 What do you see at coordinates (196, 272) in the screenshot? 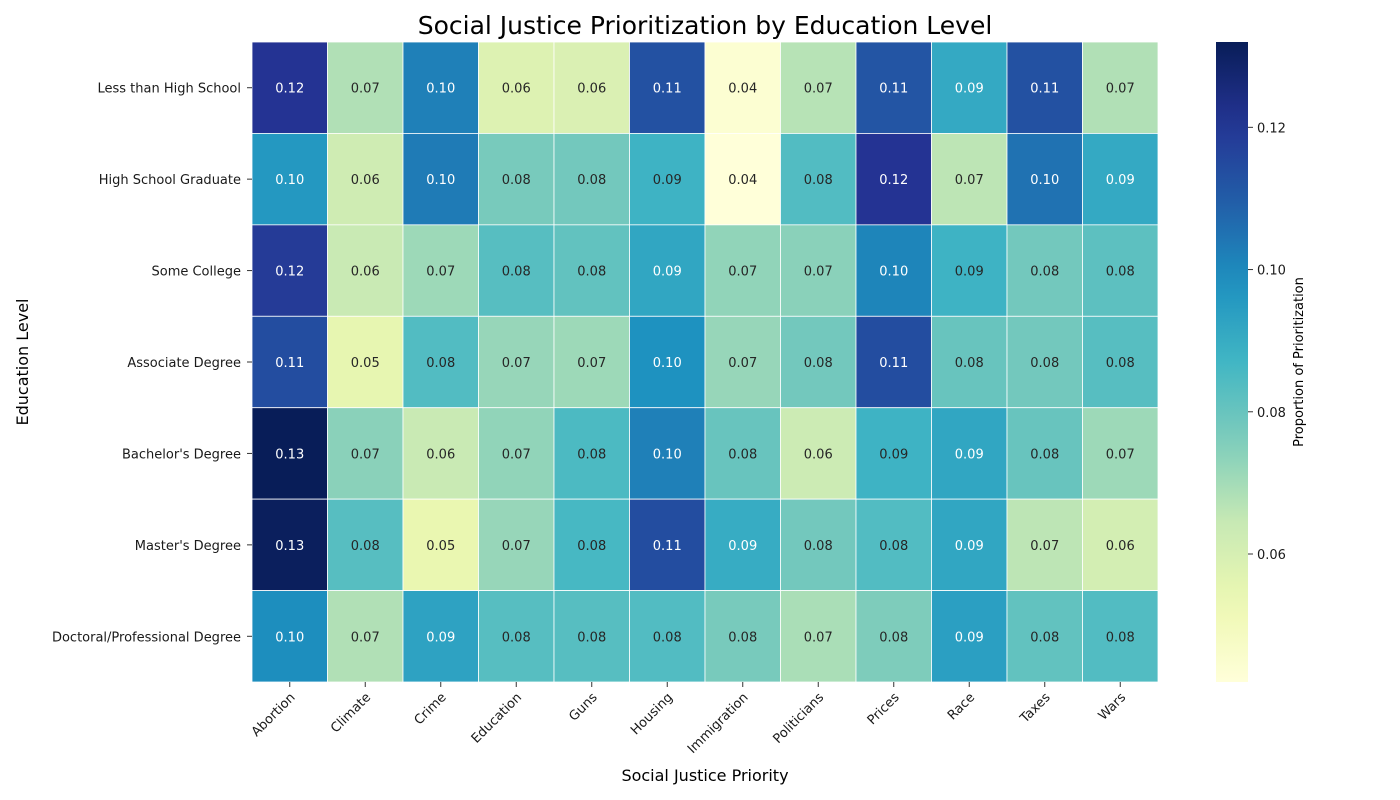
I see `y-tick-label: Some College` at bounding box center [196, 272].